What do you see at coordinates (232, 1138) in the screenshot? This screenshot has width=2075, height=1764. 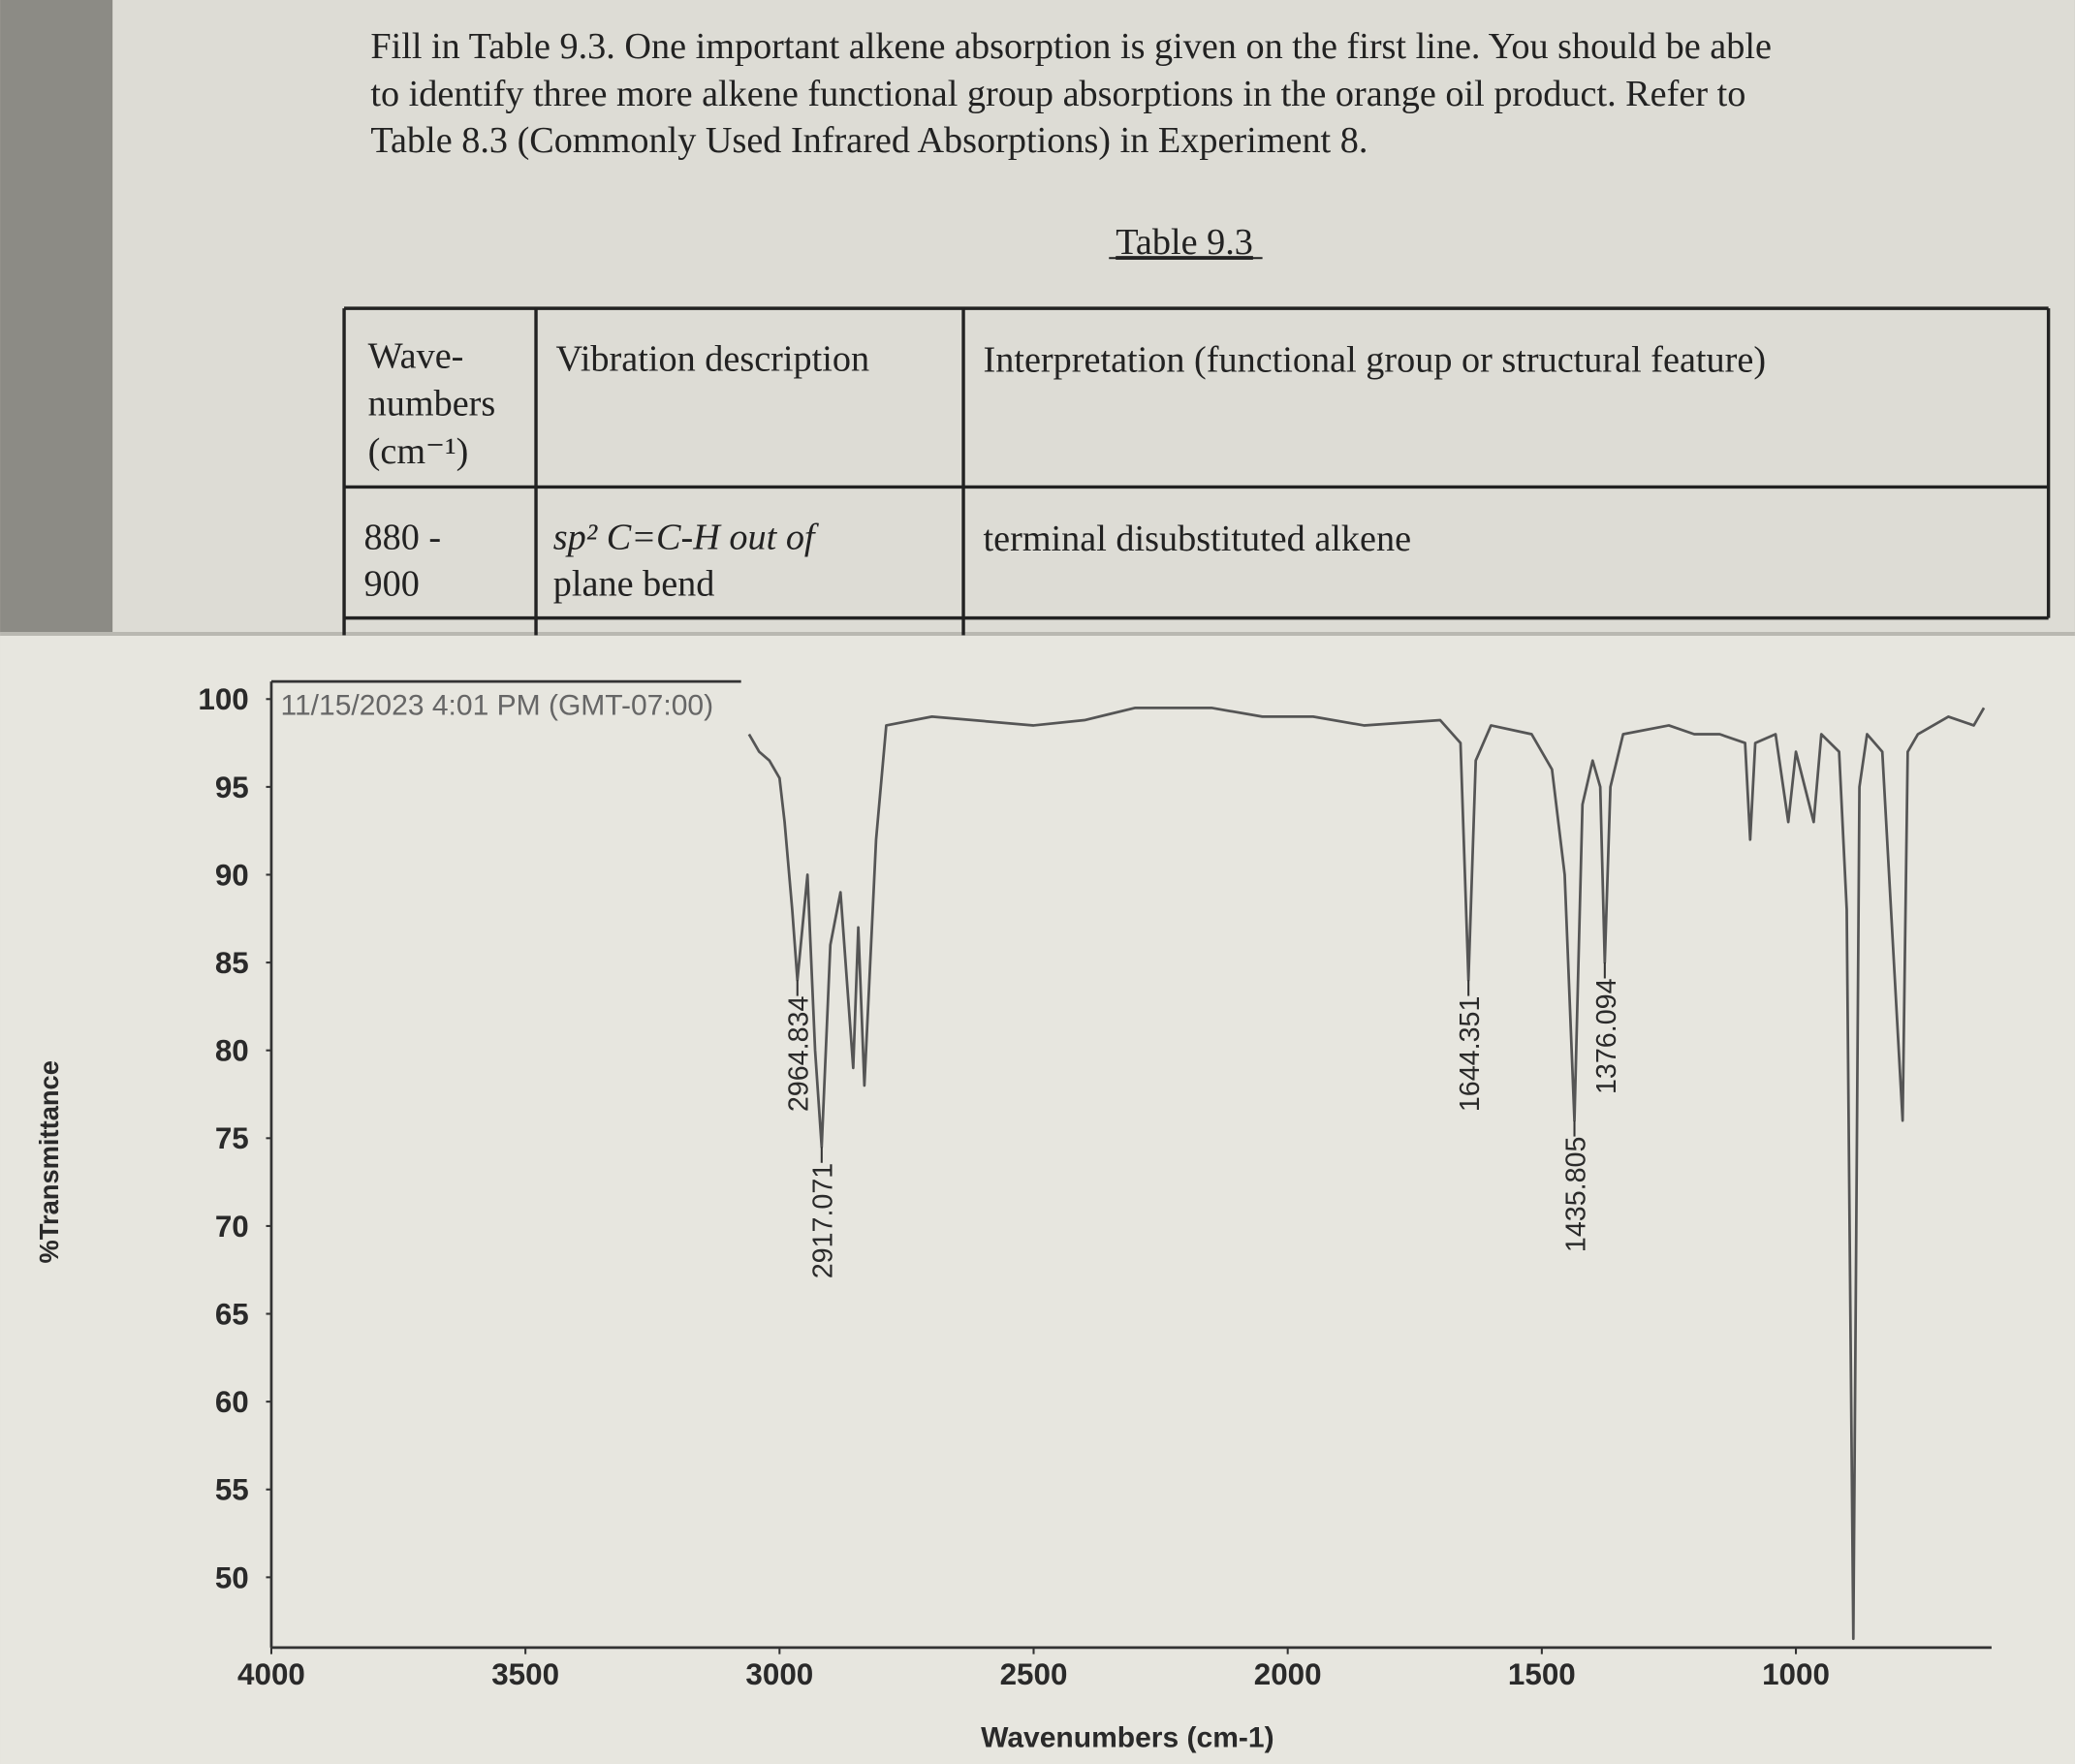 I see `y-tick-label: 75` at bounding box center [232, 1138].